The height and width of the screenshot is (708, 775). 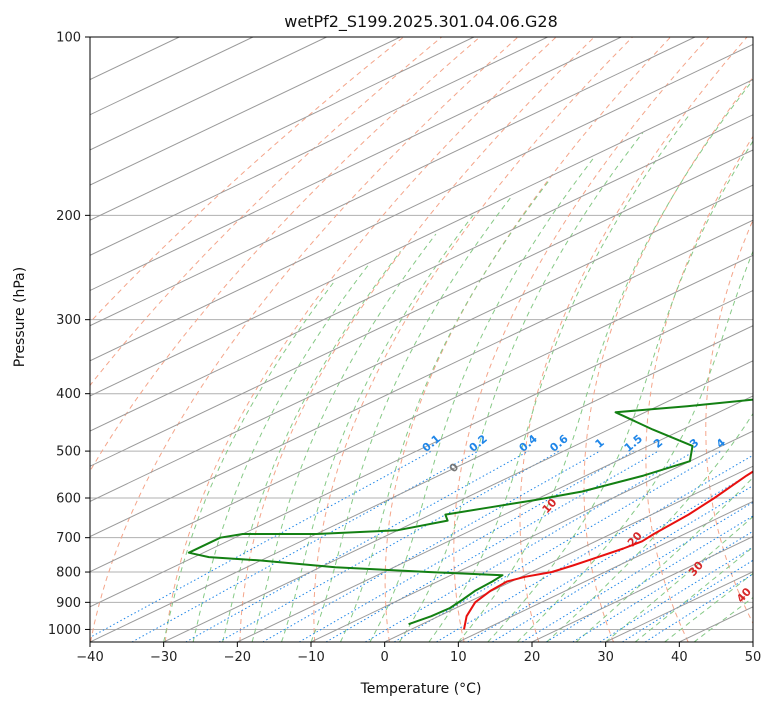 I want to click on x-tick-label: 30, so click(x=605, y=657).